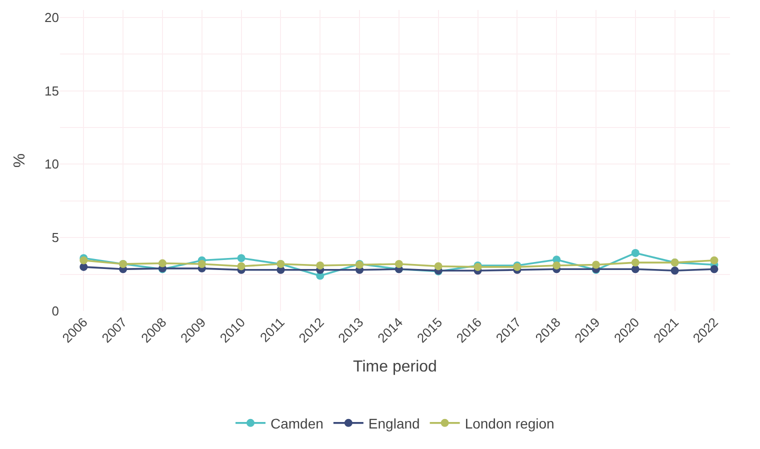 This screenshot has height=449, width=760. What do you see at coordinates (51, 17) in the screenshot?
I see `y-tick-label: 20` at bounding box center [51, 17].